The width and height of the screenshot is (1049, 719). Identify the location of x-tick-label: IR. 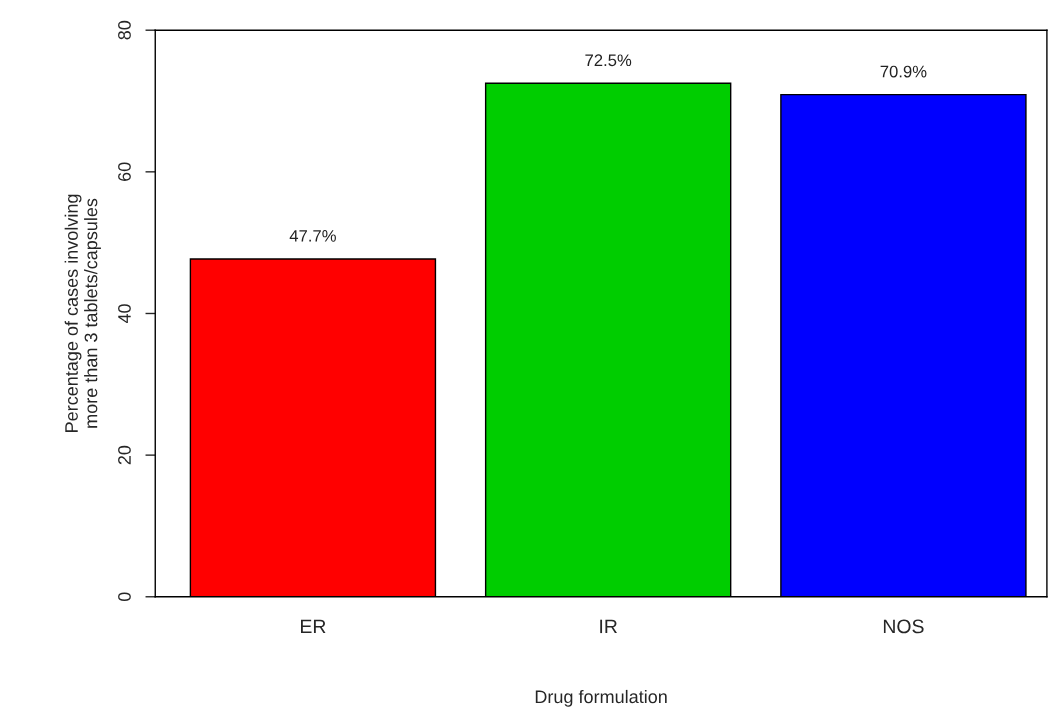
(608, 626).